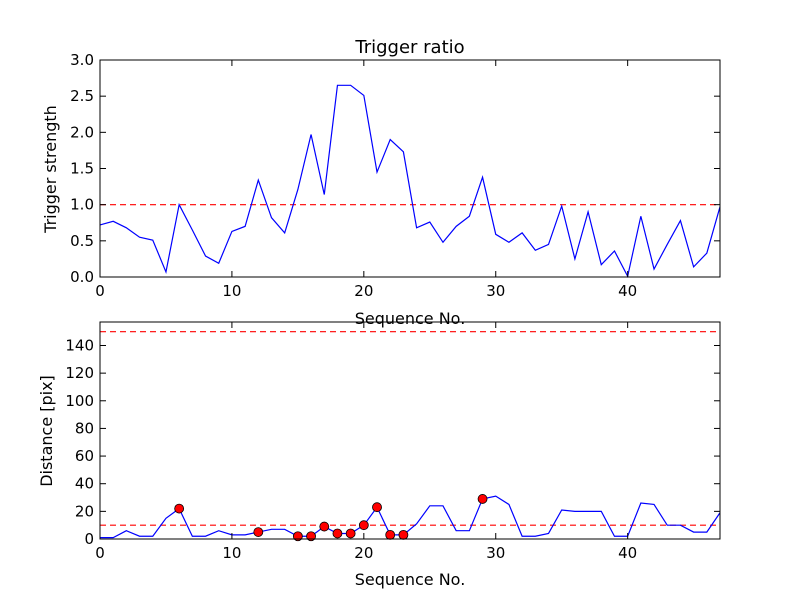 The height and width of the screenshot is (600, 800). I want to click on distance-ytick-label: 40, so click(84, 484).